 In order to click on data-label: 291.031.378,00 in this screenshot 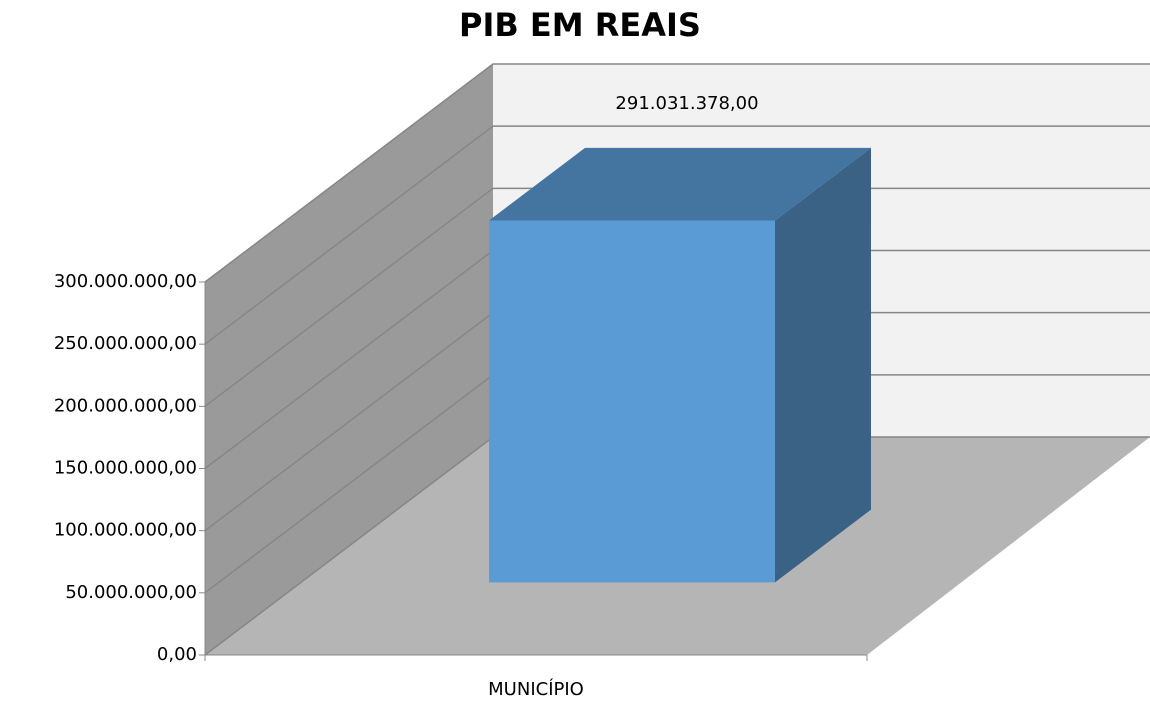, I will do `click(686, 103)`.